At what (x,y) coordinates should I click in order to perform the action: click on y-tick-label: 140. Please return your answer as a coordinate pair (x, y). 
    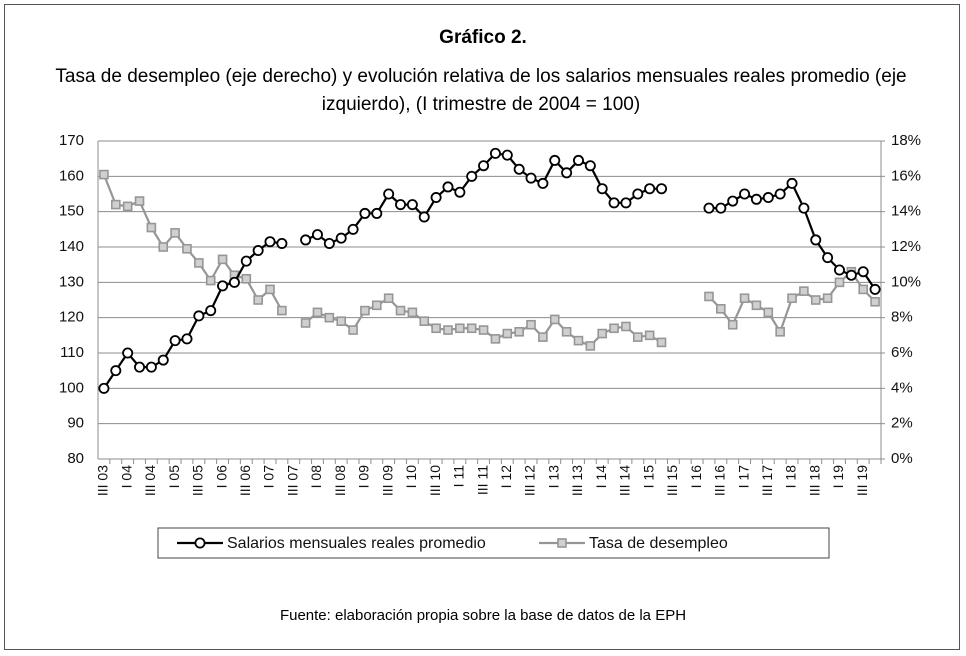
    Looking at the image, I should click on (71, 246).